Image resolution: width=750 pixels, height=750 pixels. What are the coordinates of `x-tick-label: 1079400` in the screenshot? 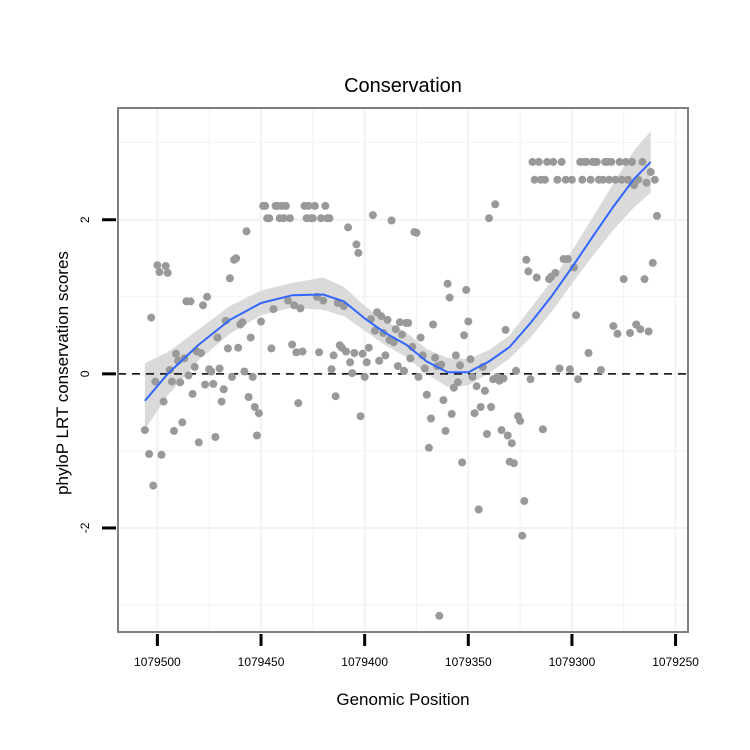 It's located at (364, 662).